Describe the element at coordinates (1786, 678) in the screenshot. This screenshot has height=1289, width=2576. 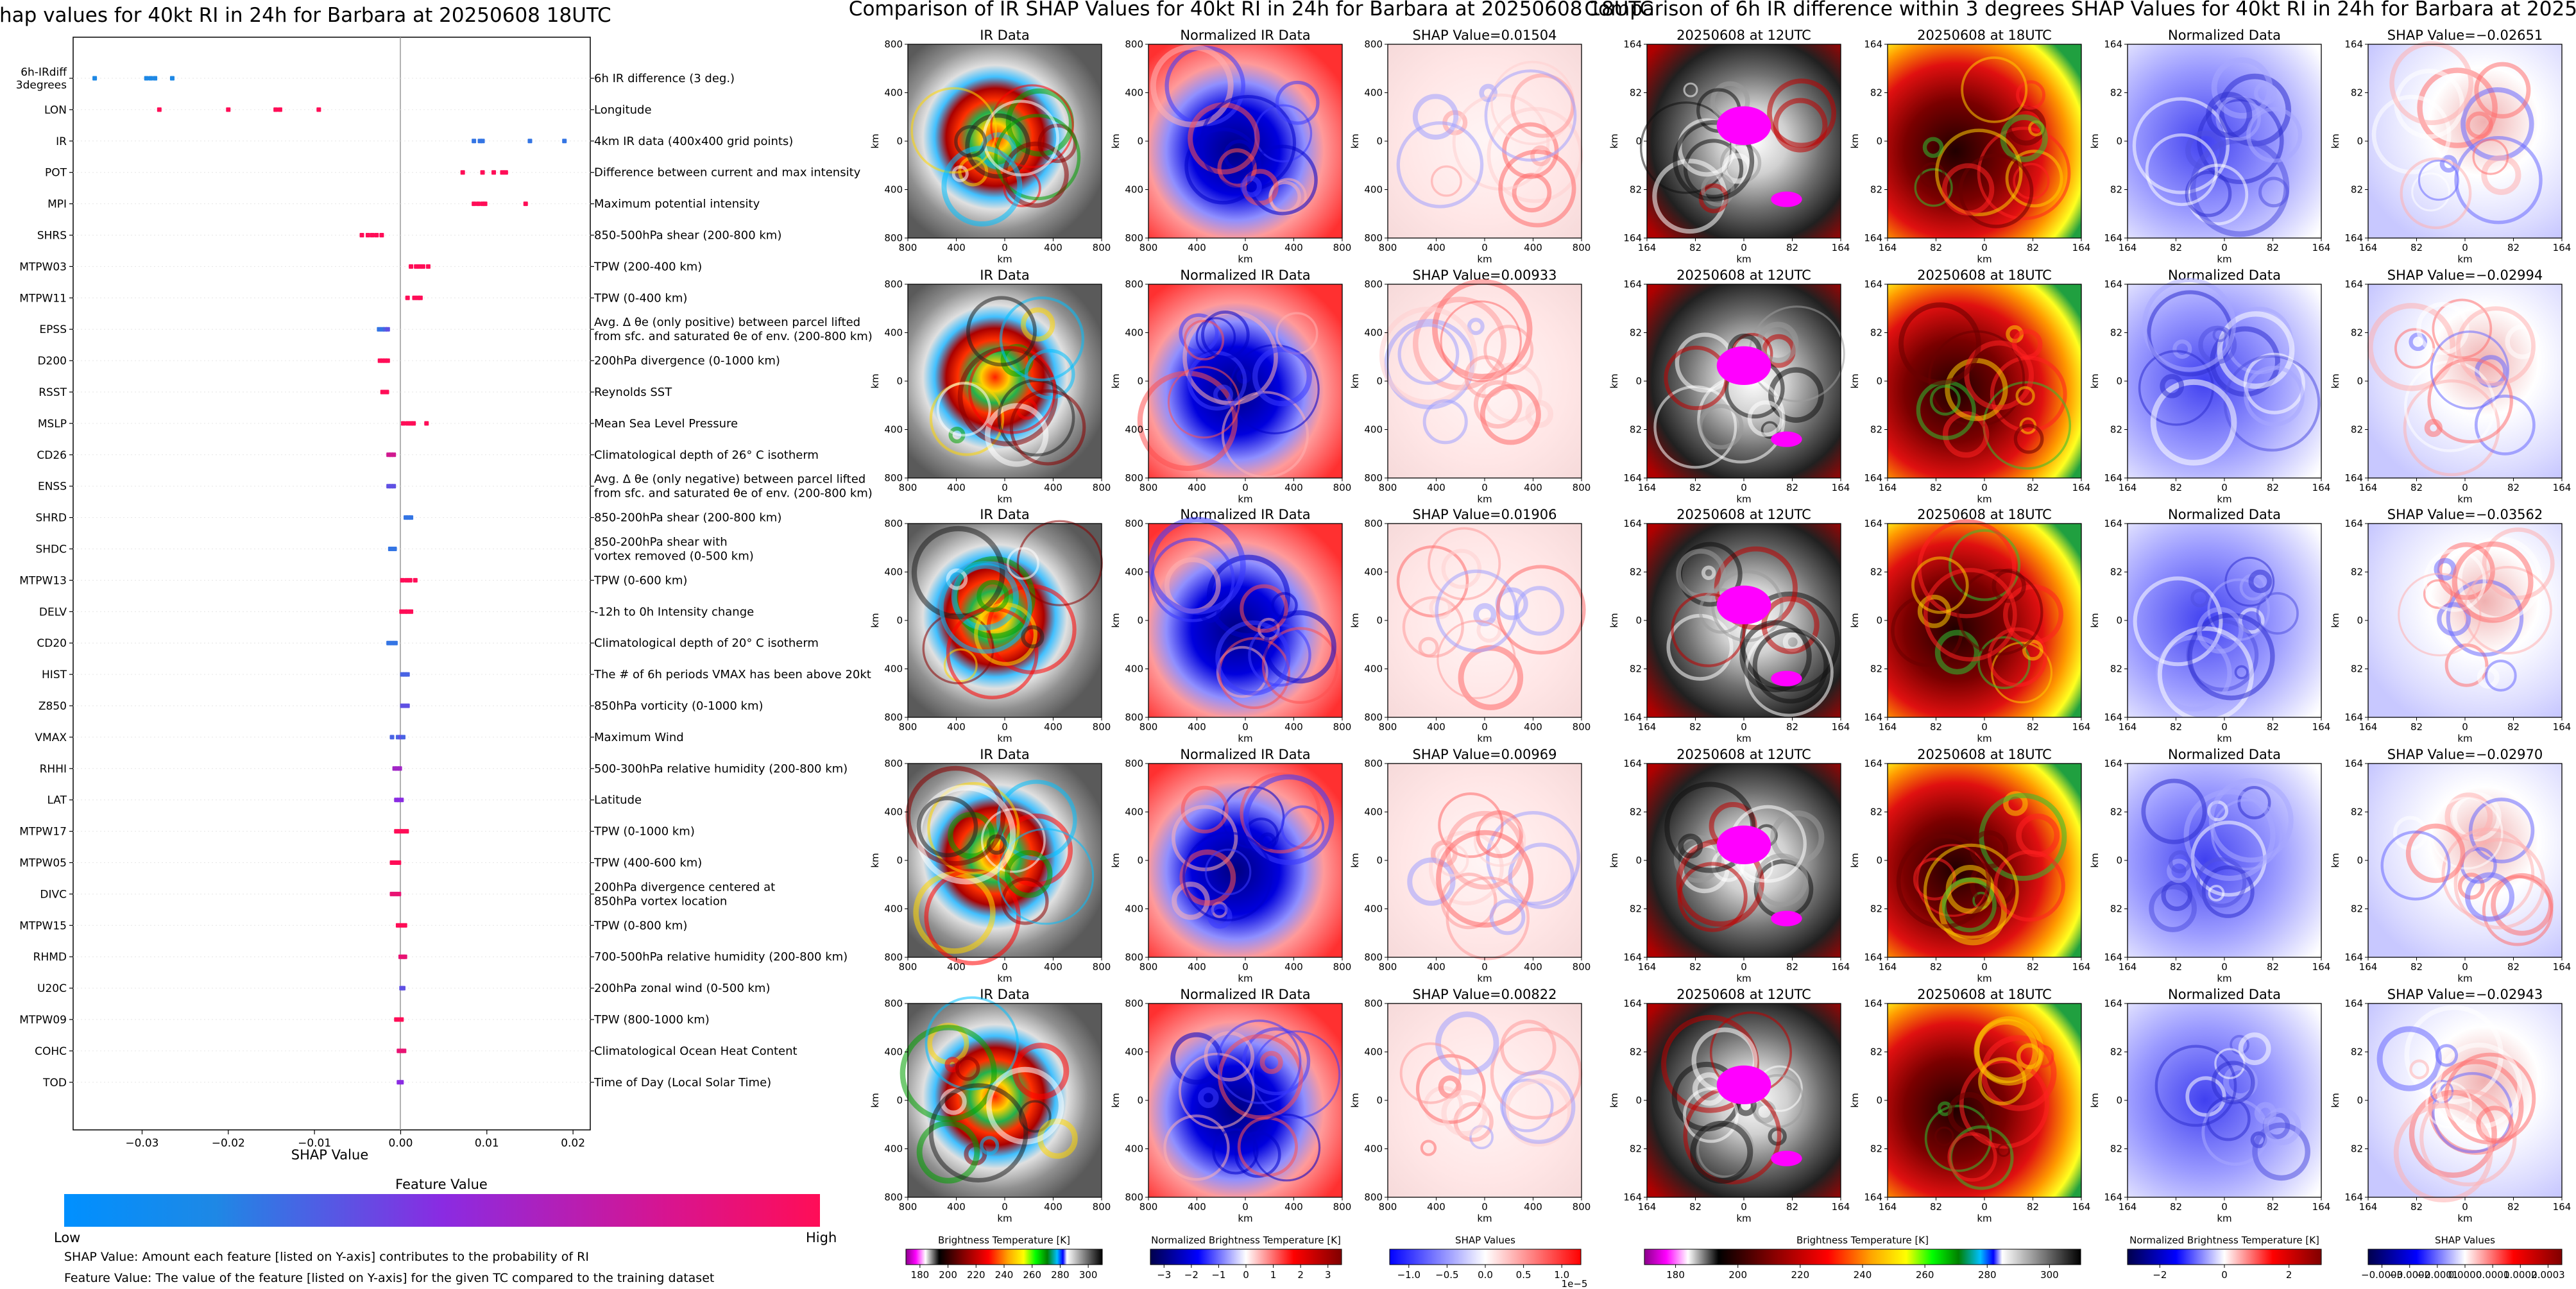
I see `cold-core-region` at that location.